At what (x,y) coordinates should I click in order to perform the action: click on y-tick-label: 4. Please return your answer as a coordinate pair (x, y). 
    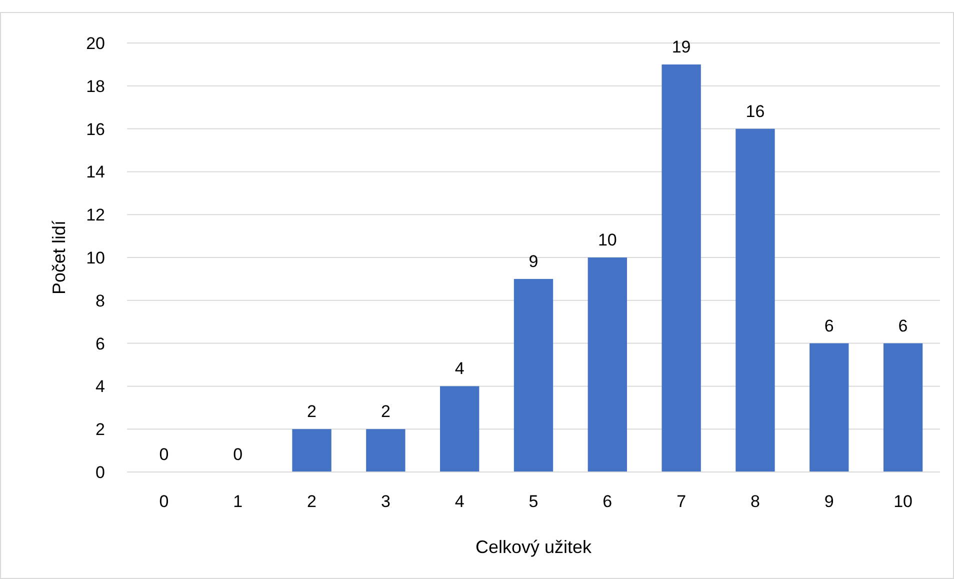
    Looking at the image, I should click on (100, 386).